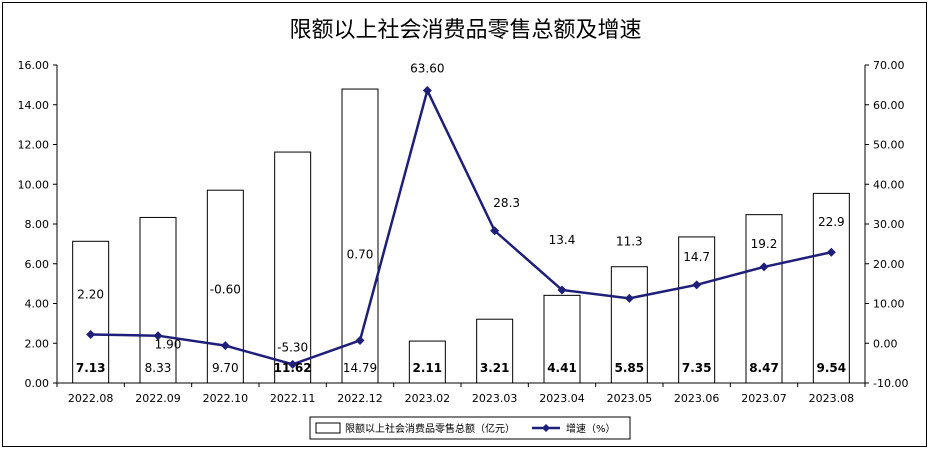  Describe the element at coordinates (889, 304) in the screenshot. I see `y-right-tick-label: 10.00` at that location.